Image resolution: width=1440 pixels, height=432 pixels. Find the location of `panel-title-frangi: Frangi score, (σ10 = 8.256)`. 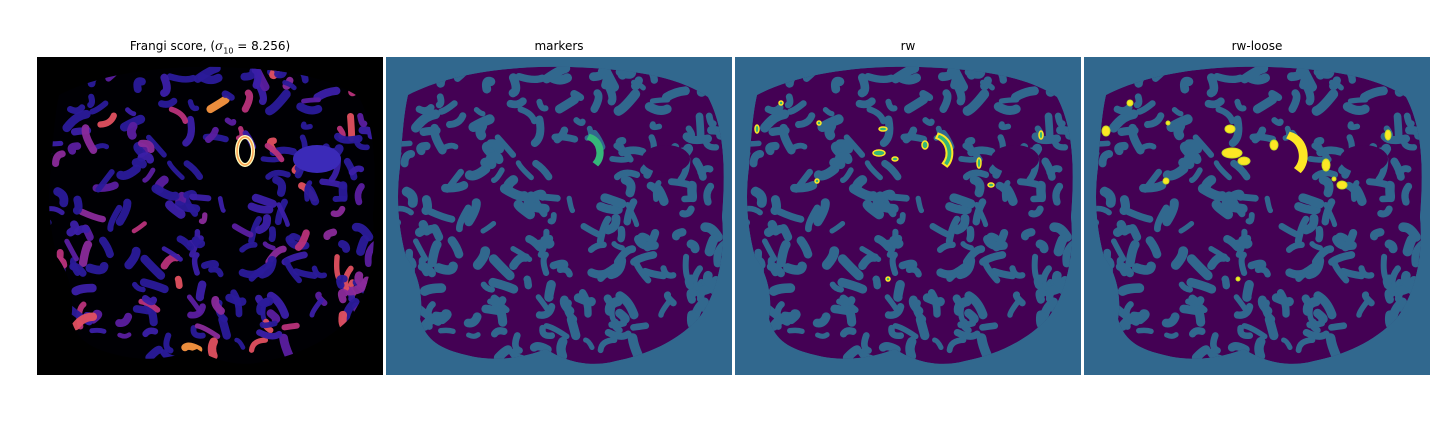

panel-title-frangi: Frangi score, (σ10 = 8.256) is located at coordinates (210, 48).